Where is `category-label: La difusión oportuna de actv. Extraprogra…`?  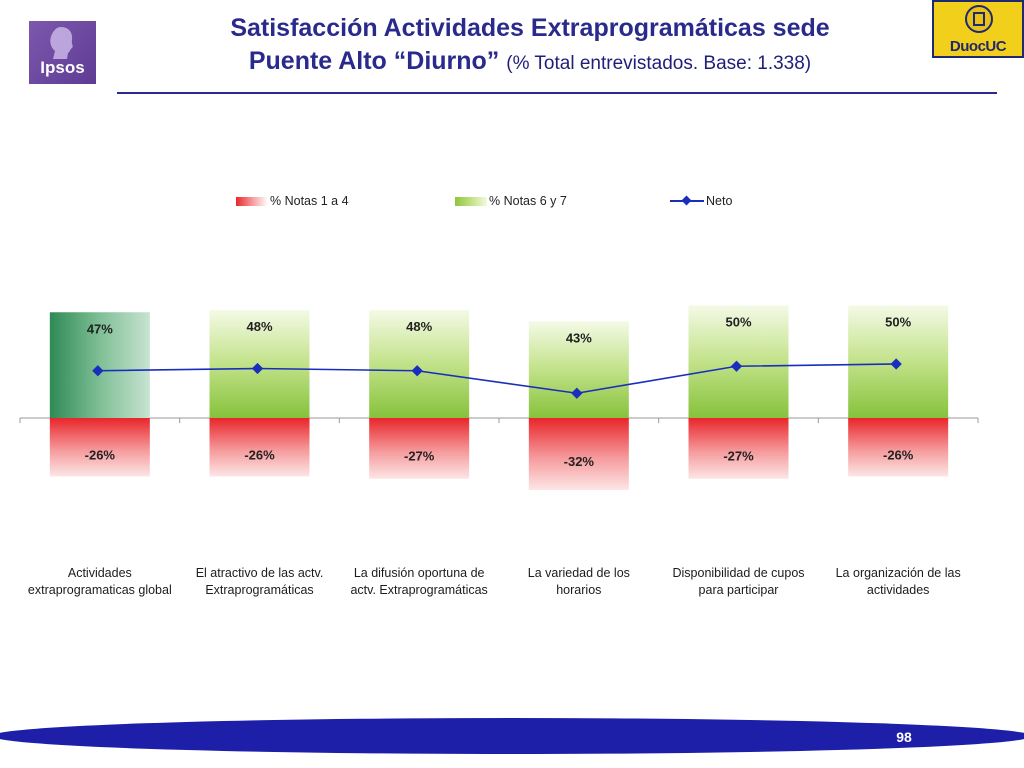
category-label: La difusión oportuna de actv. Extraprogra… is located at coordinates (419, 582).